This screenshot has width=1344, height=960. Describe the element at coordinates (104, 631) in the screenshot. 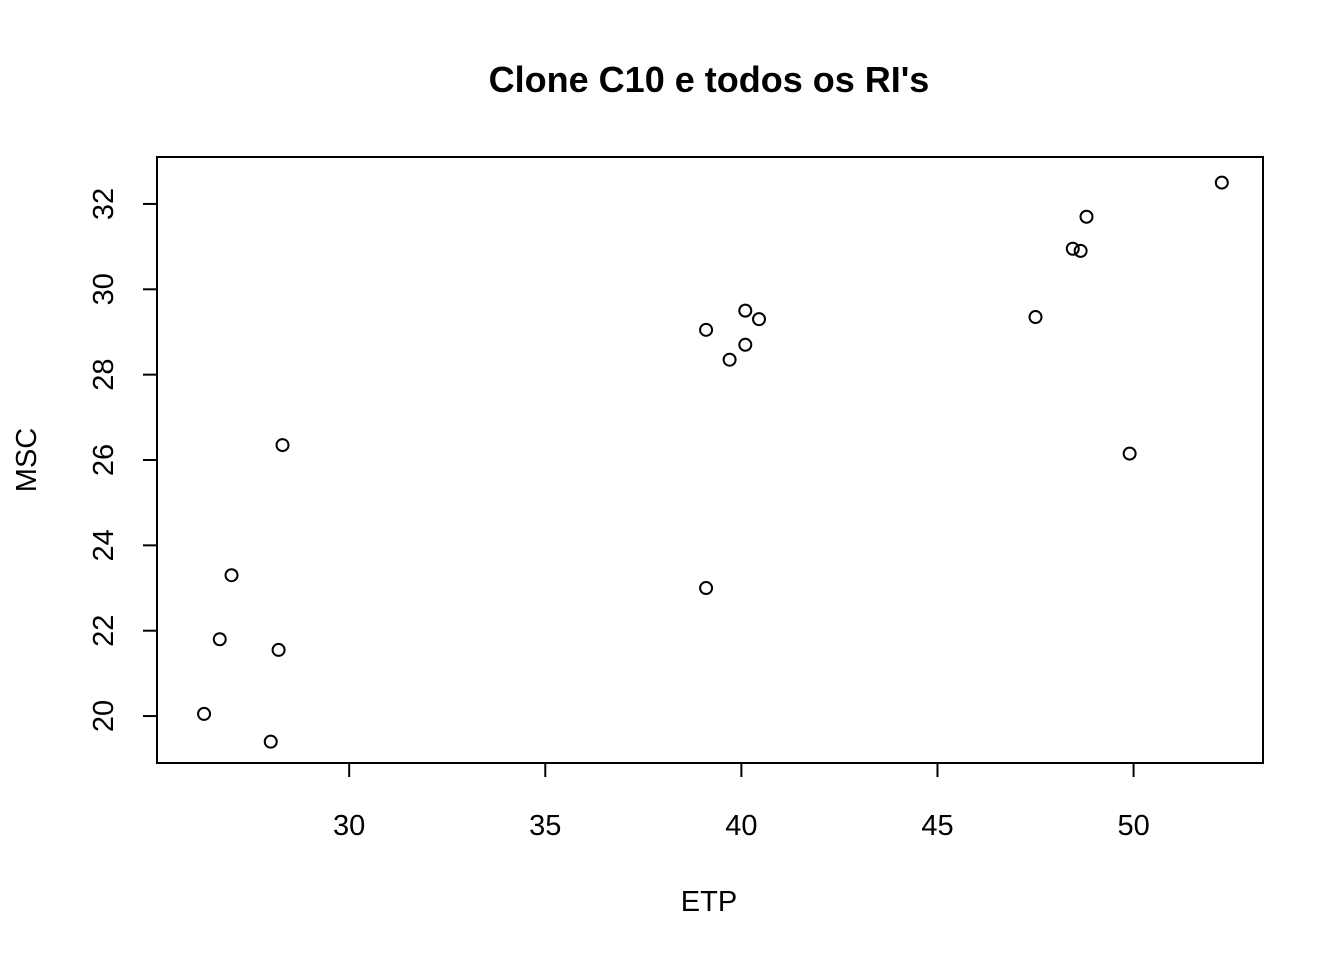

I see `y-tick-label: 22` at that location.